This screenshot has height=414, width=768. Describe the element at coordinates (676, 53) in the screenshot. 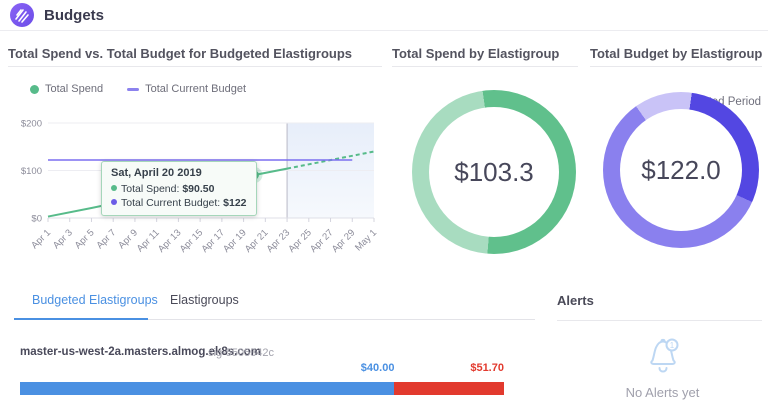

I see `total-budget-donut-title: Total Budget by Elastigroup` at that location.